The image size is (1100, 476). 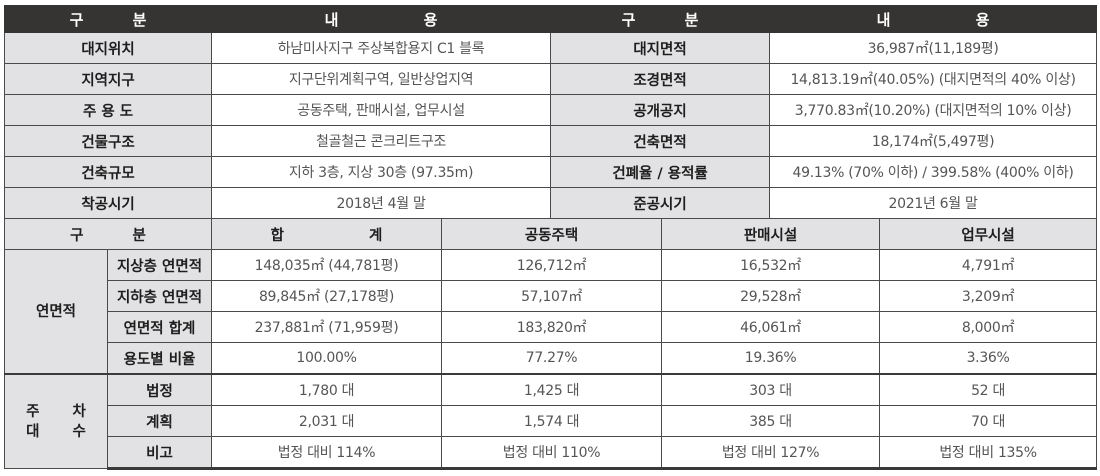 What do you see at coordinates (108, 110) in the screenshot?
I see `main-use-label: 주 용 도` at bounding box center [108, 110].